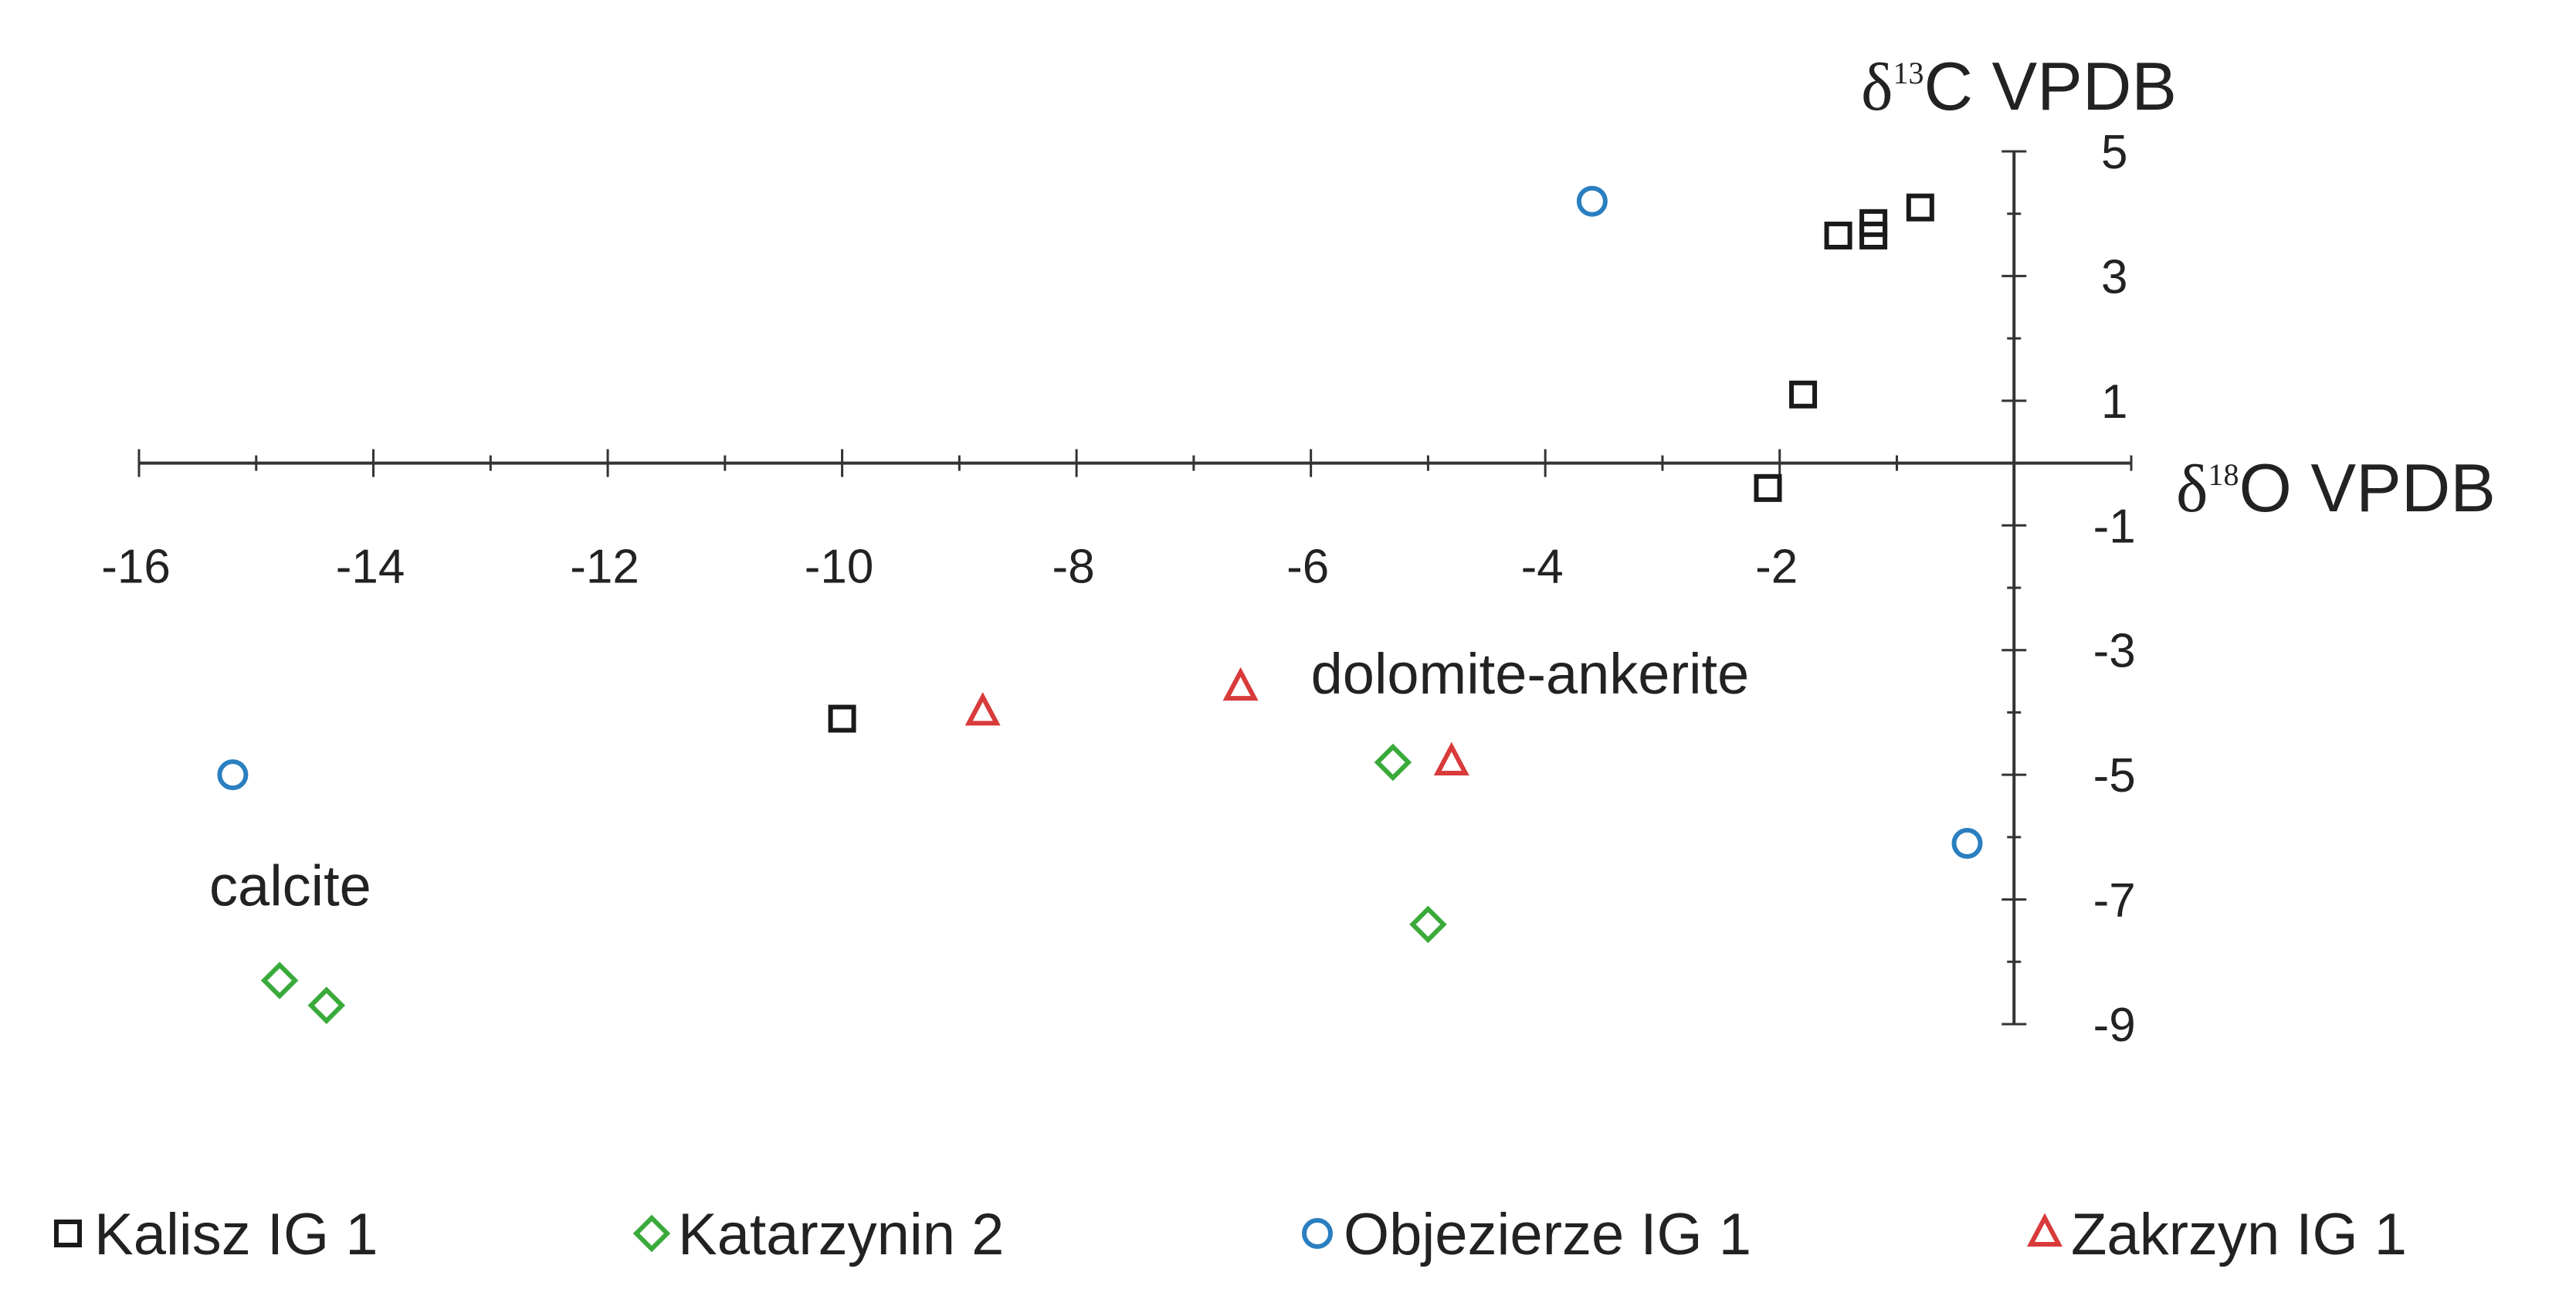 The image size is (2576, 1313). Describe the element at coordinates (2050, 86) in the screenshot. I see `y-axis-title-main: C VPDB` at that location.